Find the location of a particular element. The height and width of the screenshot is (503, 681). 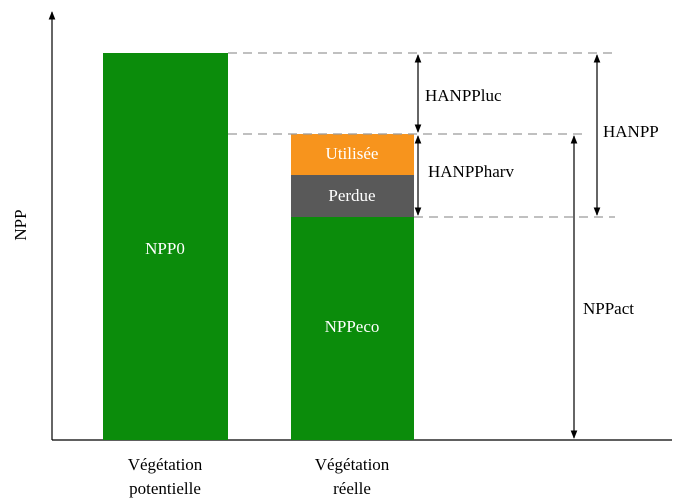

segment-label: NPPeco is located at coordinates (352, 326).